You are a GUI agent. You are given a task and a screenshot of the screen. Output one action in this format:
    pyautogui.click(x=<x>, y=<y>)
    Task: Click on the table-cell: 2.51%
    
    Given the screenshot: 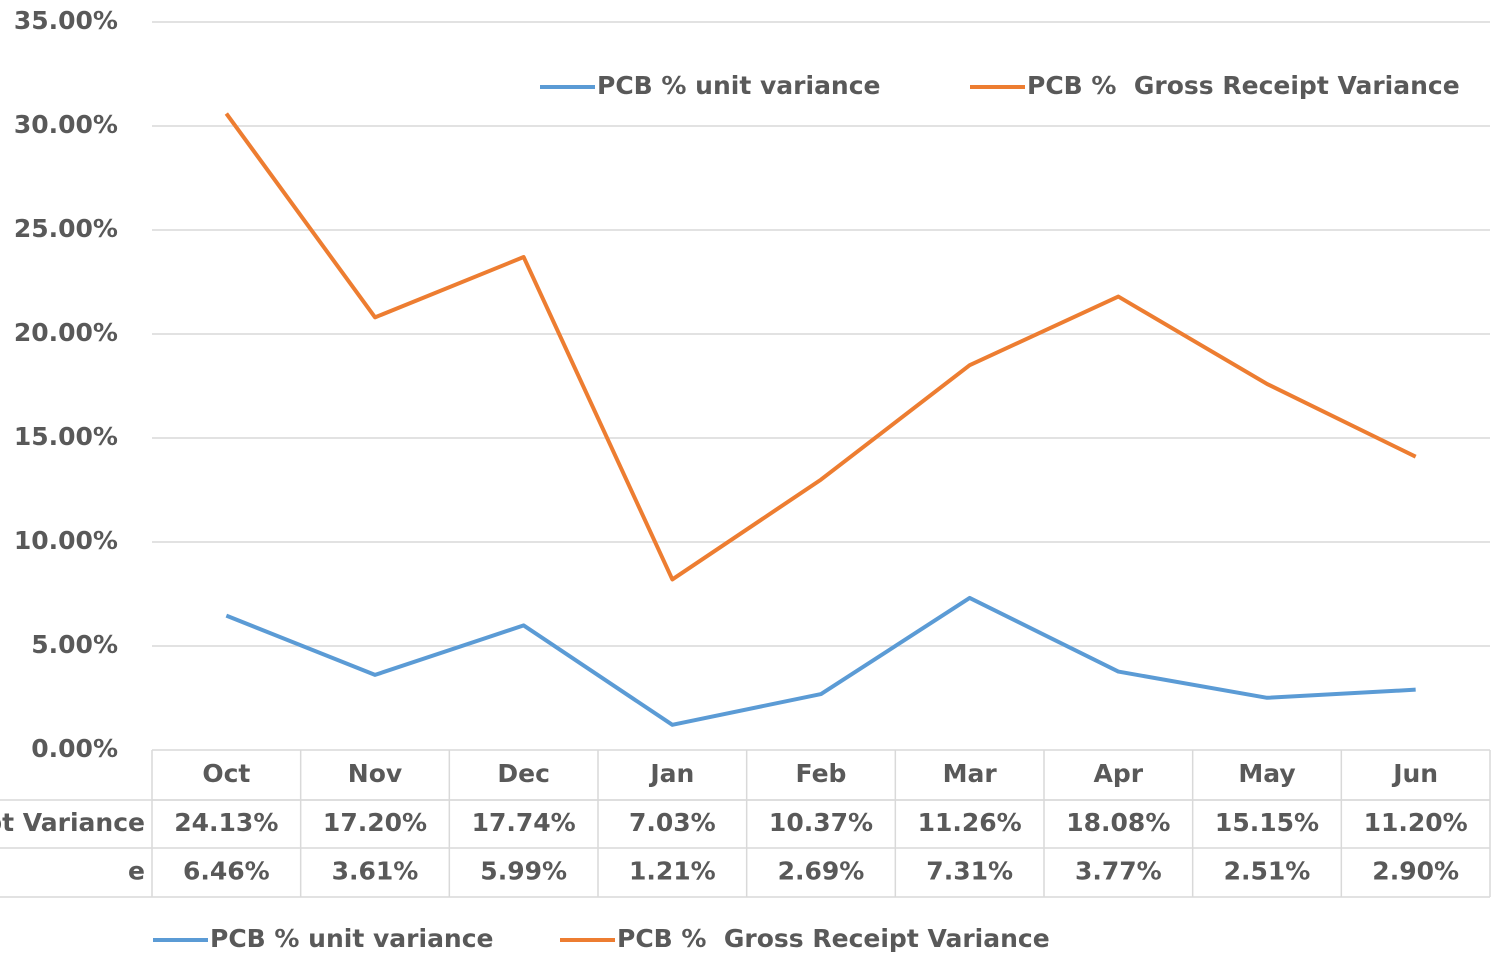 What is the action you would take?
    pyautogui.click(x=1267, y=871)
    